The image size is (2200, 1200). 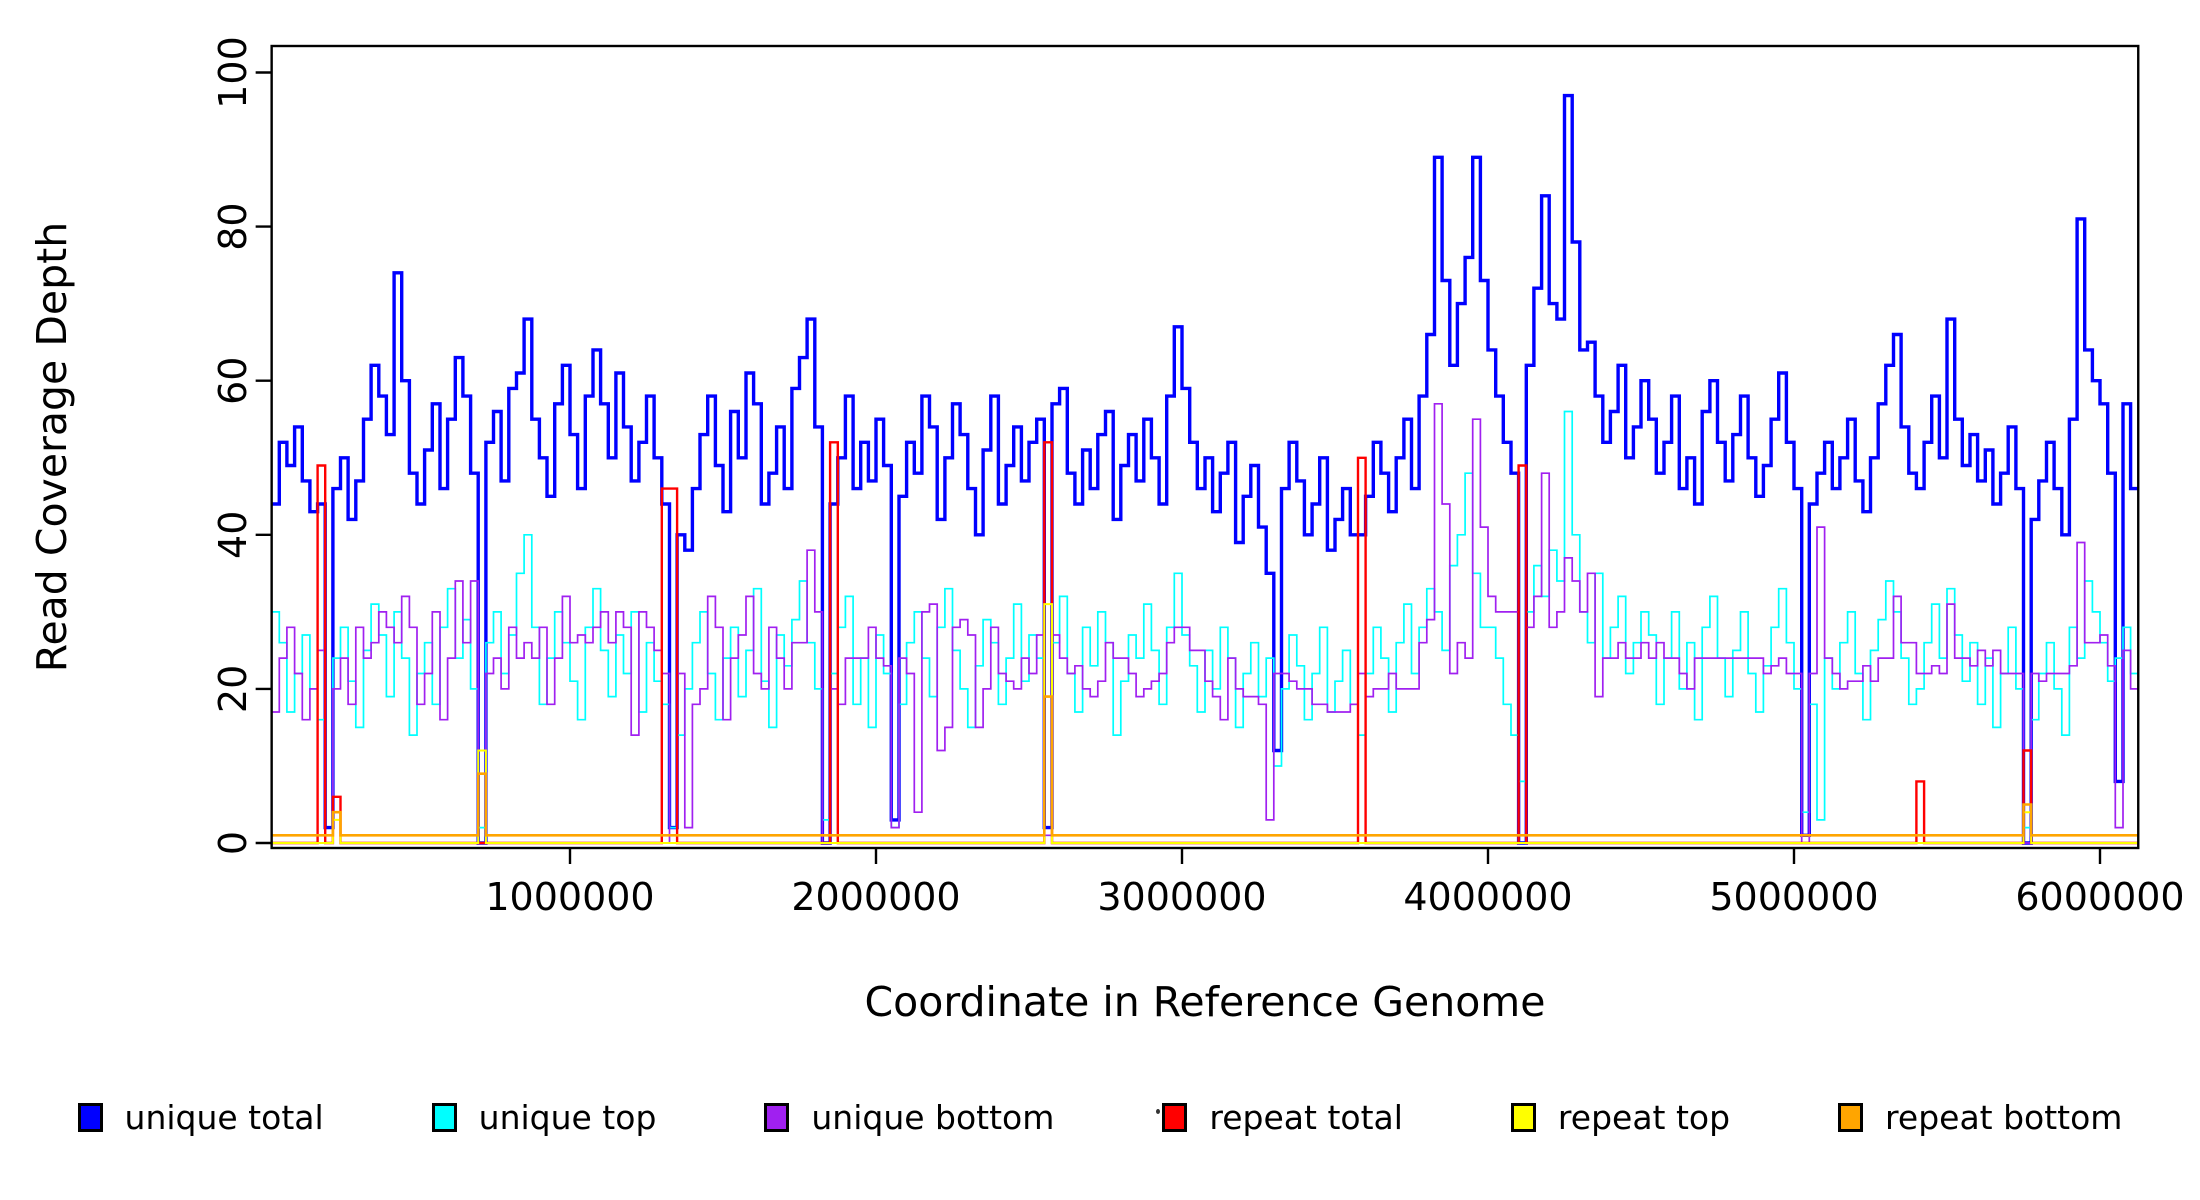 I want to click on legend-swatch-unique-bottom, so click(x=777, y=1117).